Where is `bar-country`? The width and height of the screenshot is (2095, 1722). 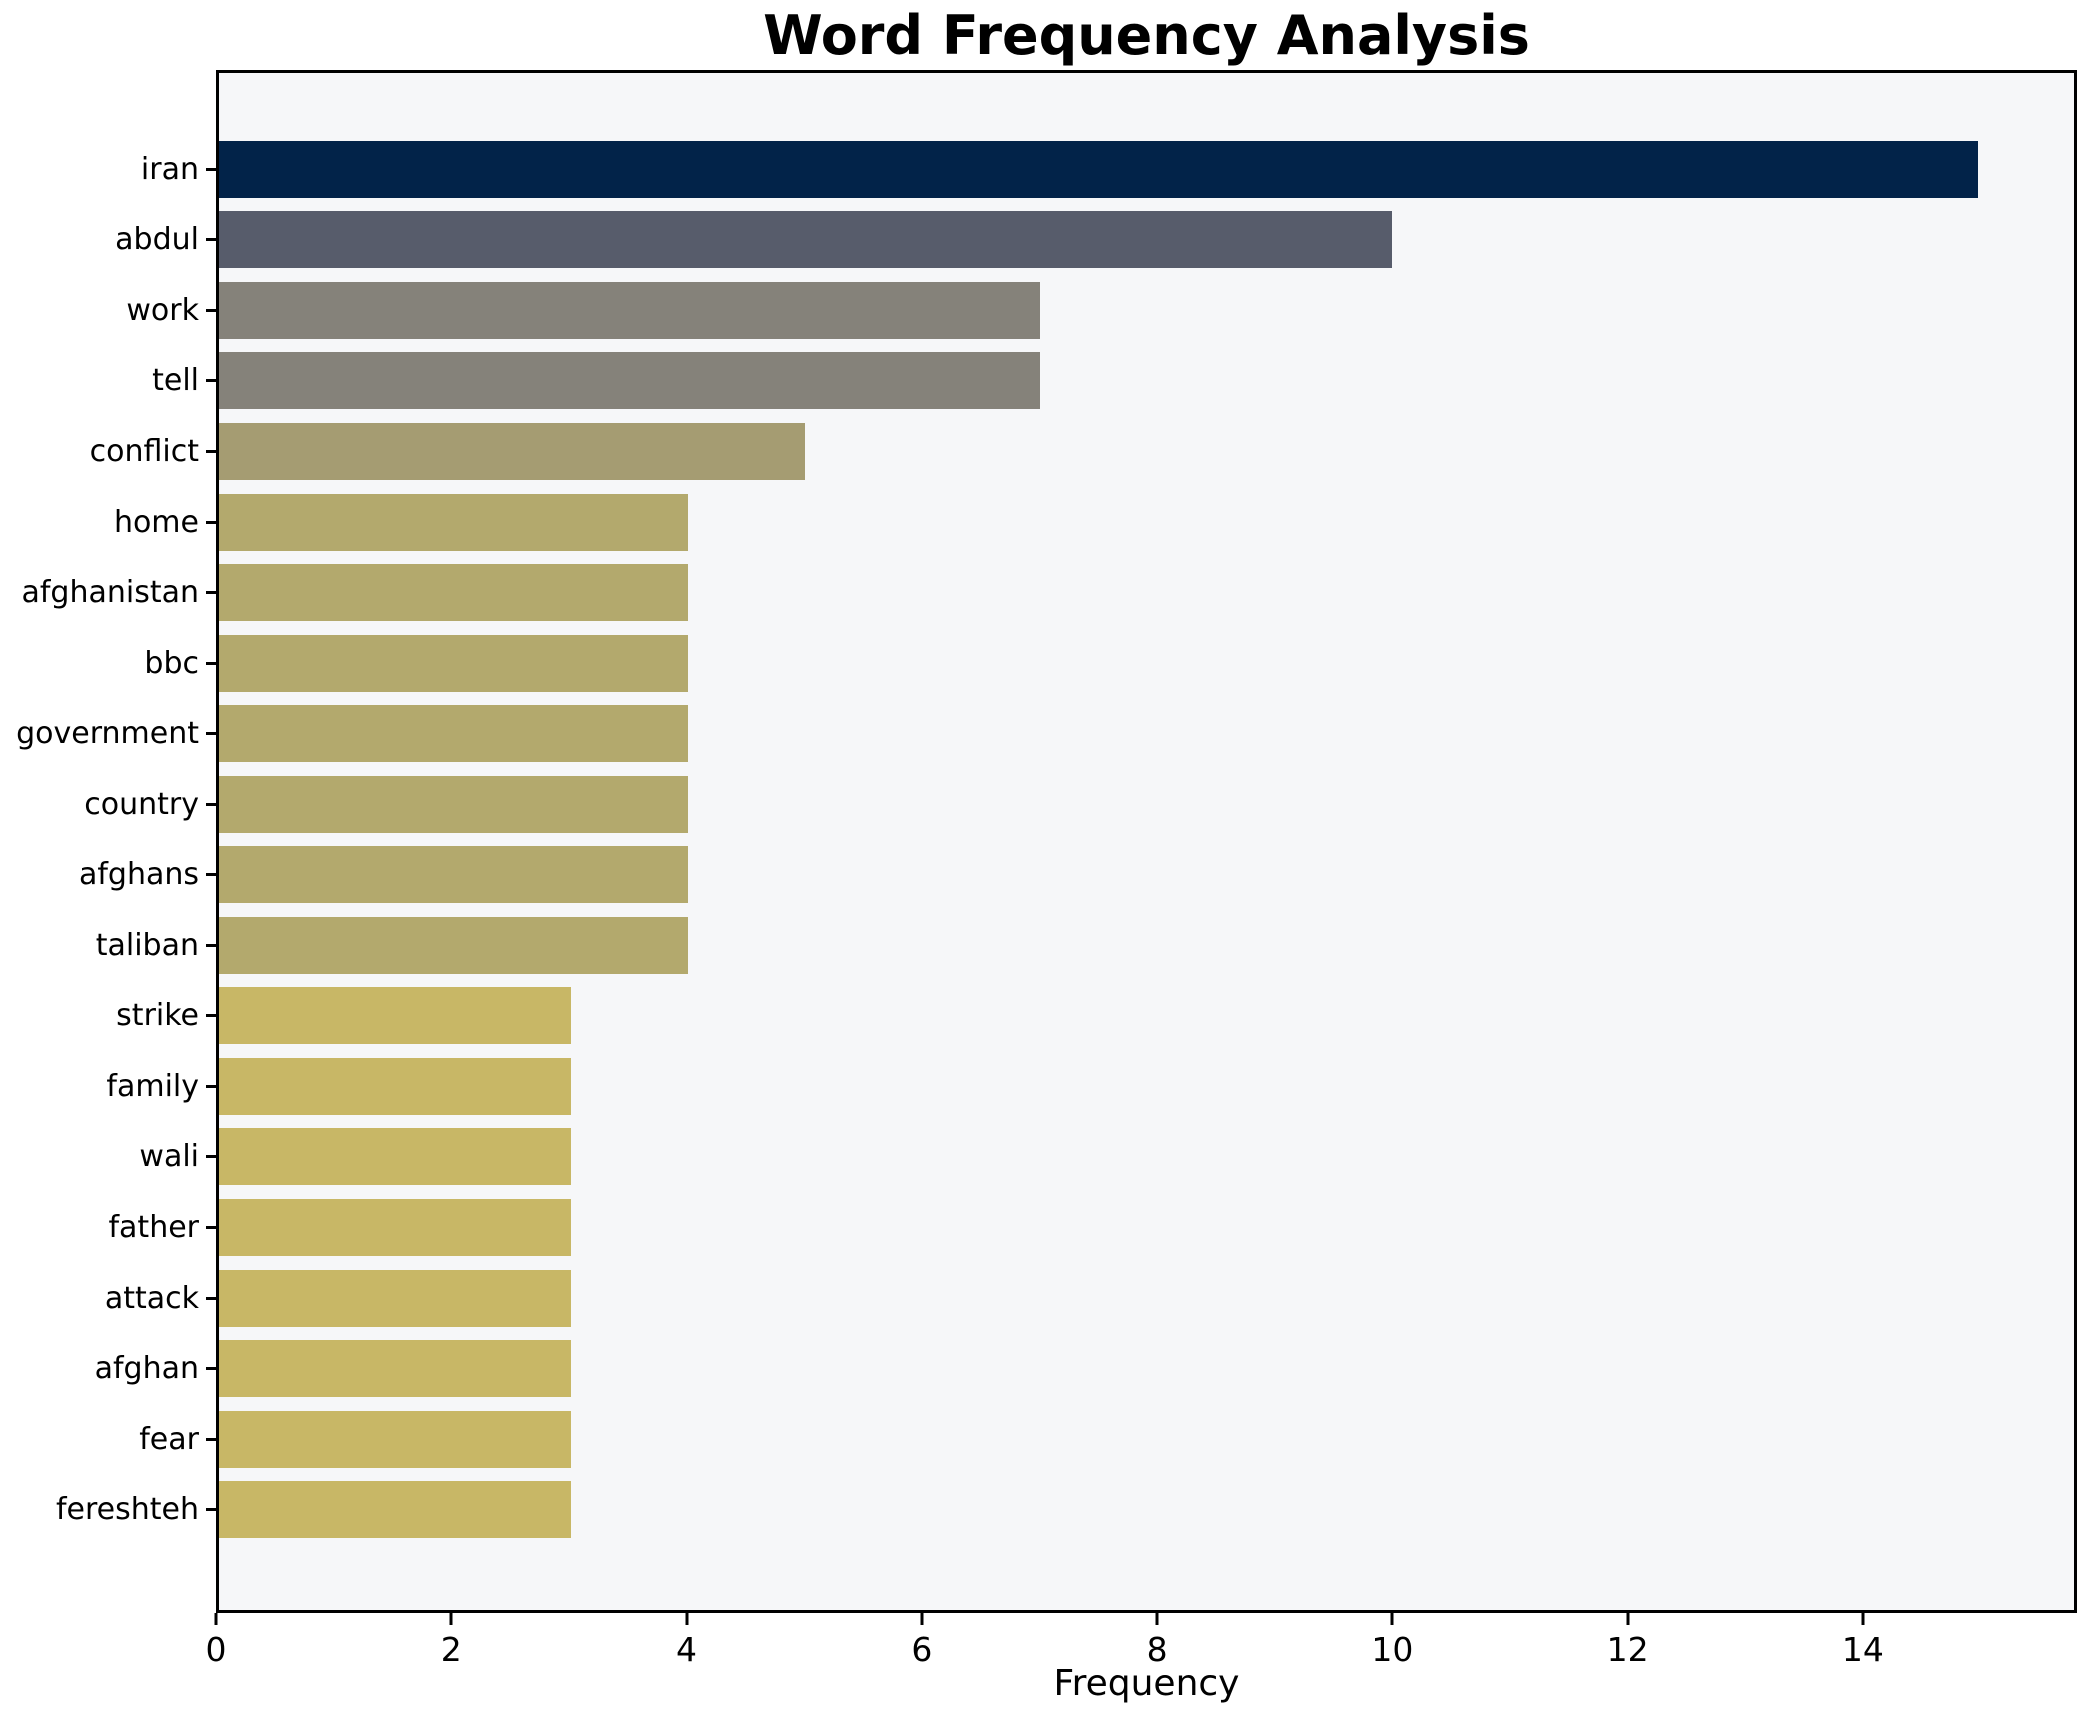 bar-country is located at coordinates (454, 804).